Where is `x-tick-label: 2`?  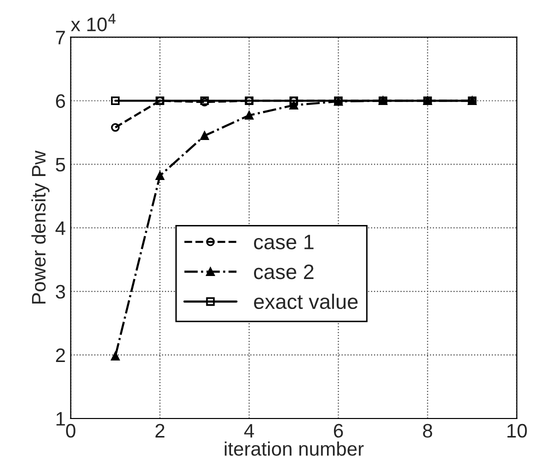 x-tick-label: 2 is located at coordinates (160, 431).